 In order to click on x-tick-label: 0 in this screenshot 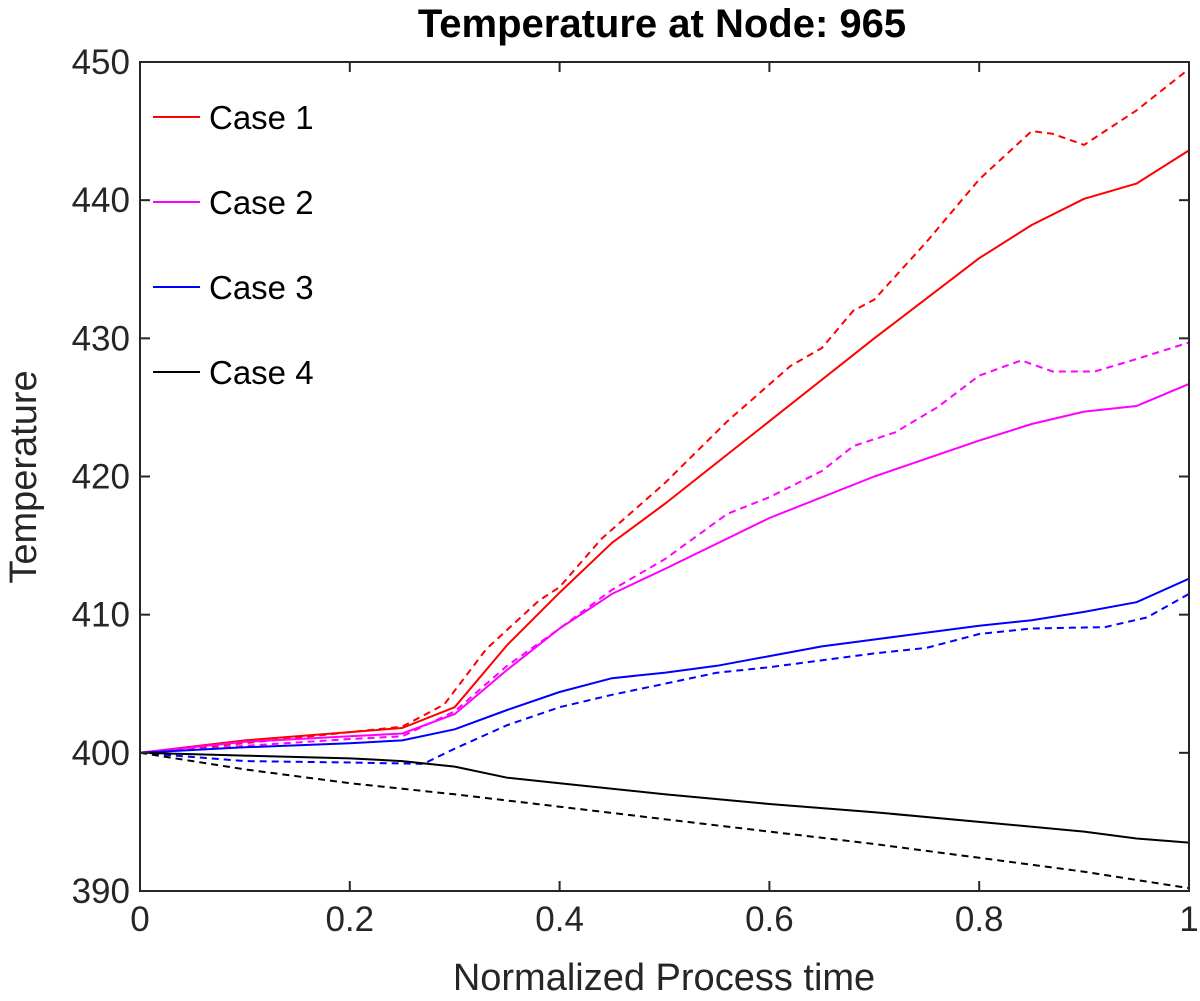, I will do `click(139, 919)`.